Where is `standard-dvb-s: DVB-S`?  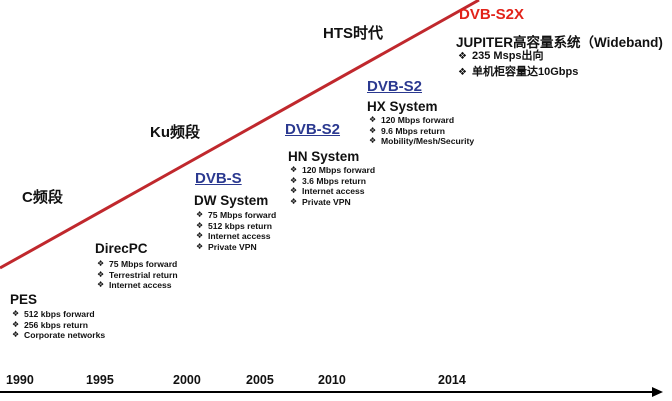 standard-dvb-s: DVB-S is located at coordinates (218, 178).